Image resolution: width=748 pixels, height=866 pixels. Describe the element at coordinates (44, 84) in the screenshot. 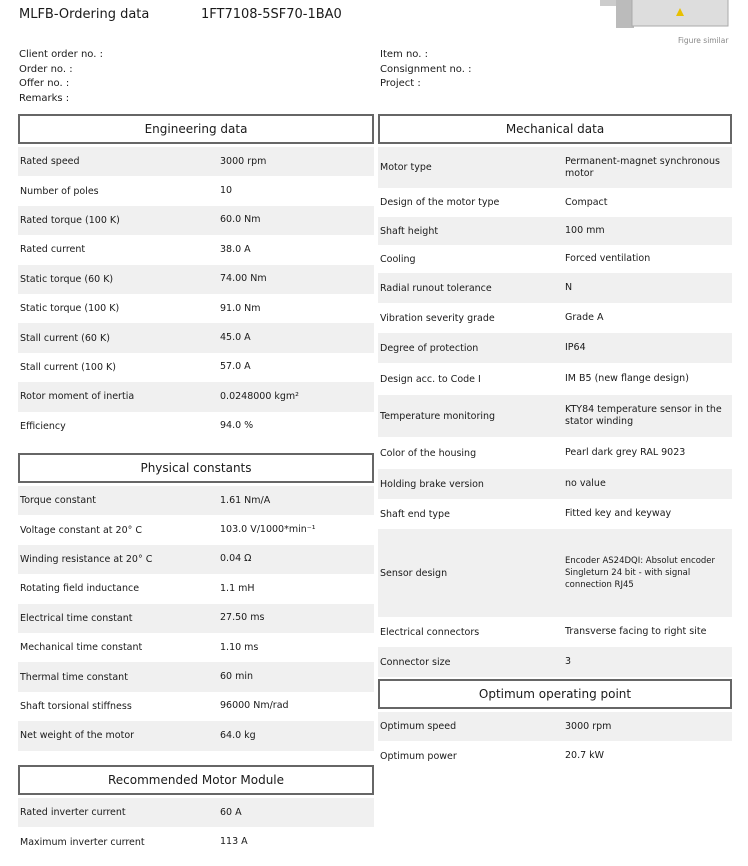

I see `offer-no-label: Offer no. :` at that location.